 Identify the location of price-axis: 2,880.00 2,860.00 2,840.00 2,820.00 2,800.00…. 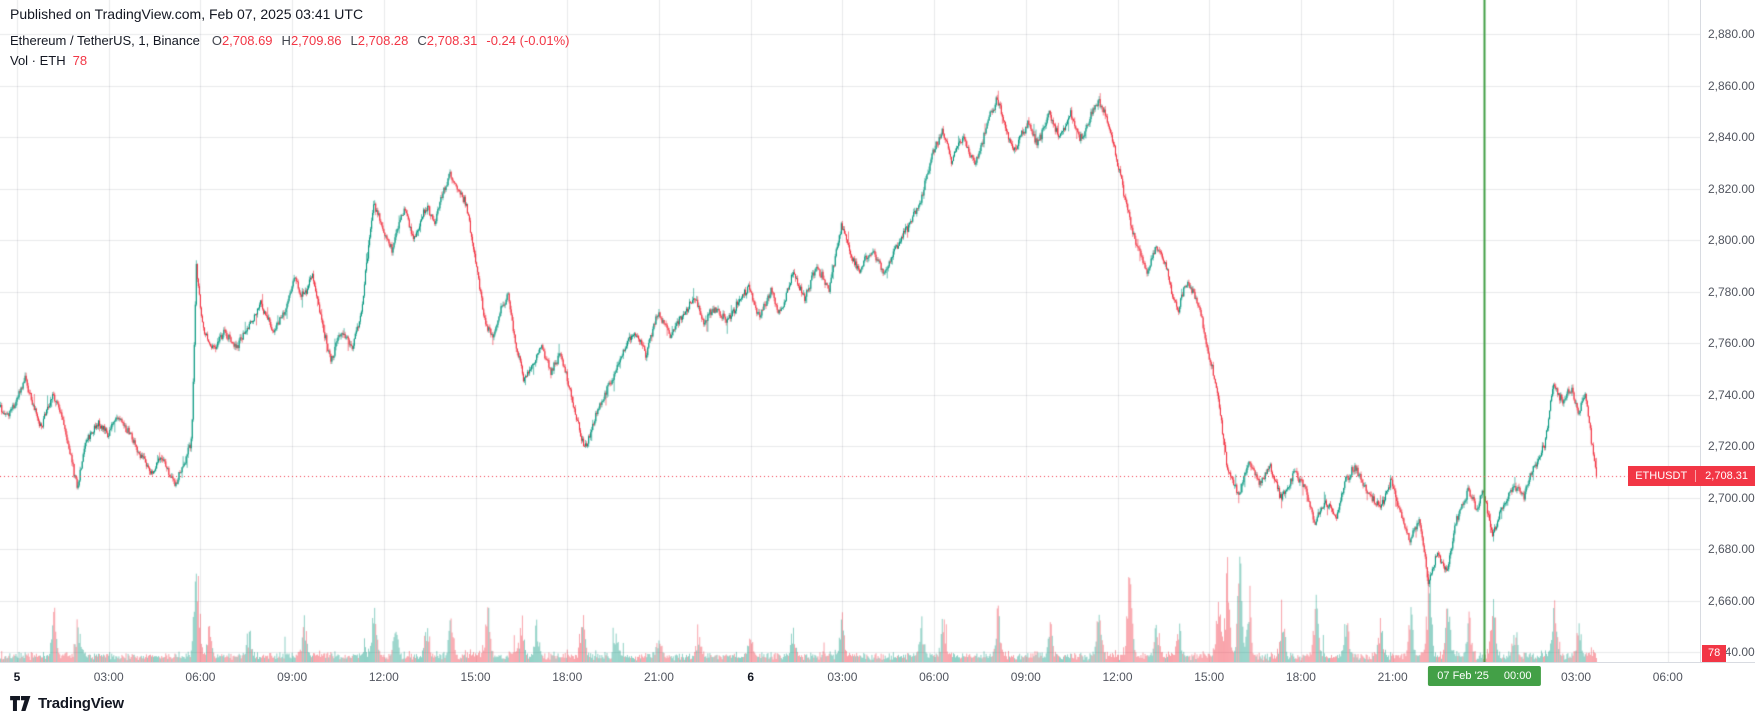
(1727, 331).